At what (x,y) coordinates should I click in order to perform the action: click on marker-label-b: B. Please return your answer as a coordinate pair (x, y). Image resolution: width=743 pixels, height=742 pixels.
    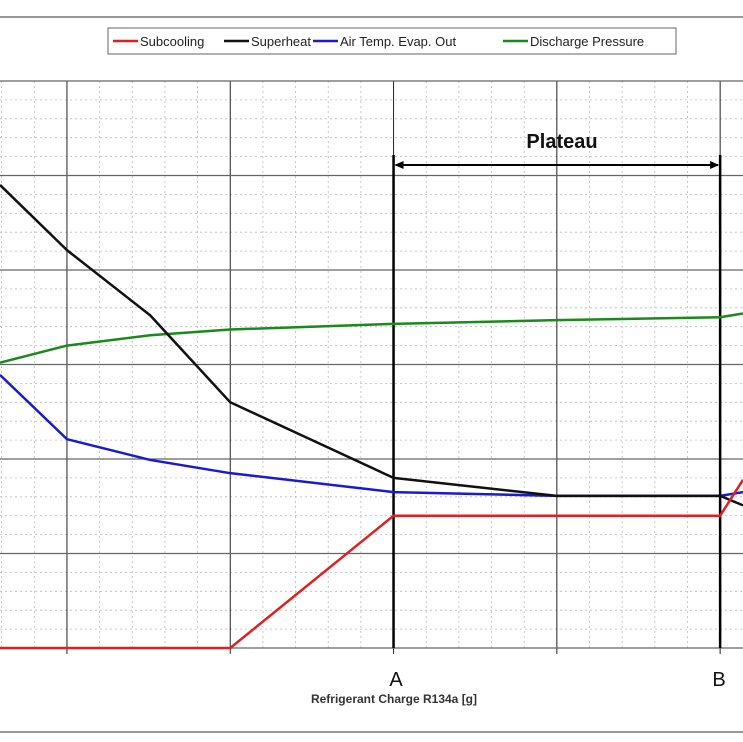
    Looking at the image, I should click on (718, 680).